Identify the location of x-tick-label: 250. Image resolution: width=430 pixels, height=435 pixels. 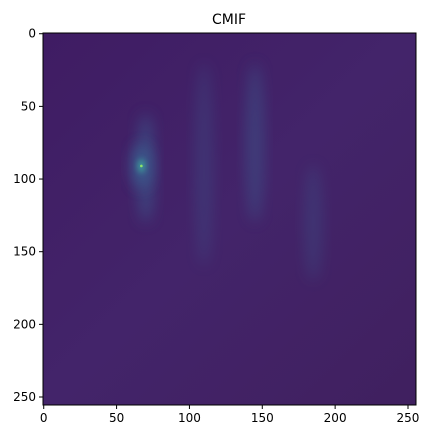
(408, 418).